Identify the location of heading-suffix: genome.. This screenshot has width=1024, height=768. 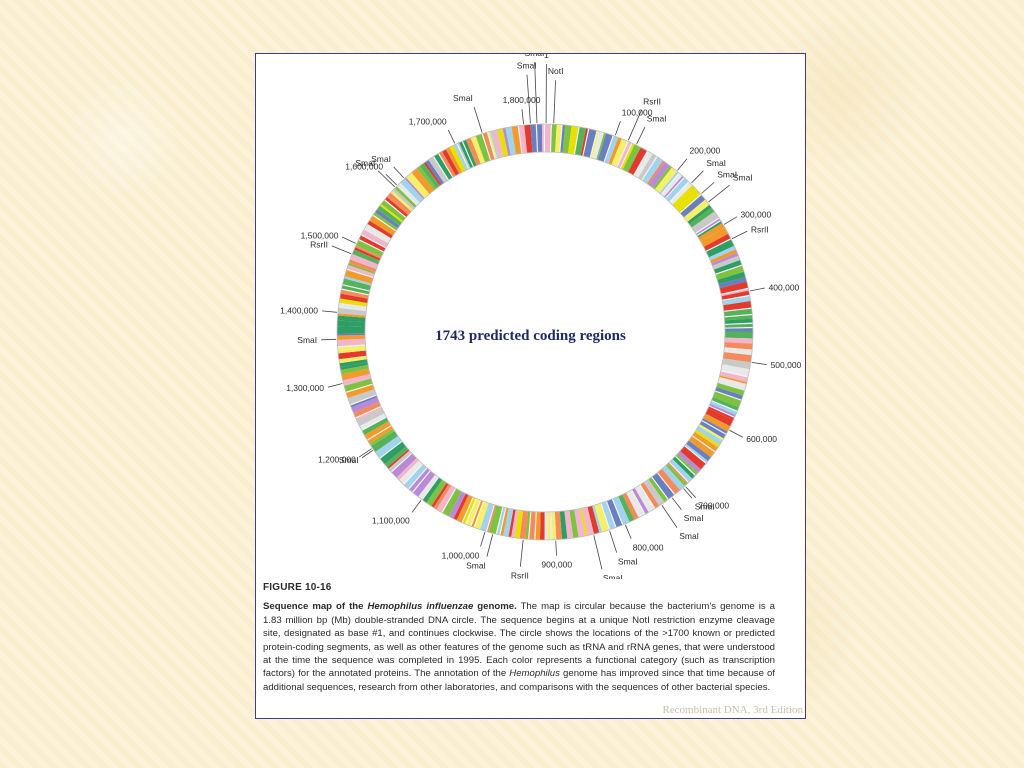
(495, 607).